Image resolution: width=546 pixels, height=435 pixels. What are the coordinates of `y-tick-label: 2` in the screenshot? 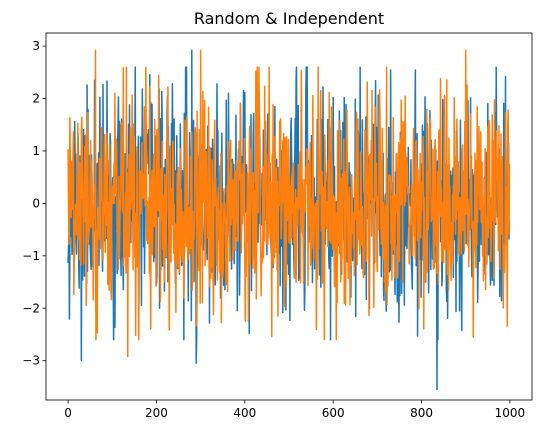 It's located at (36, 99).